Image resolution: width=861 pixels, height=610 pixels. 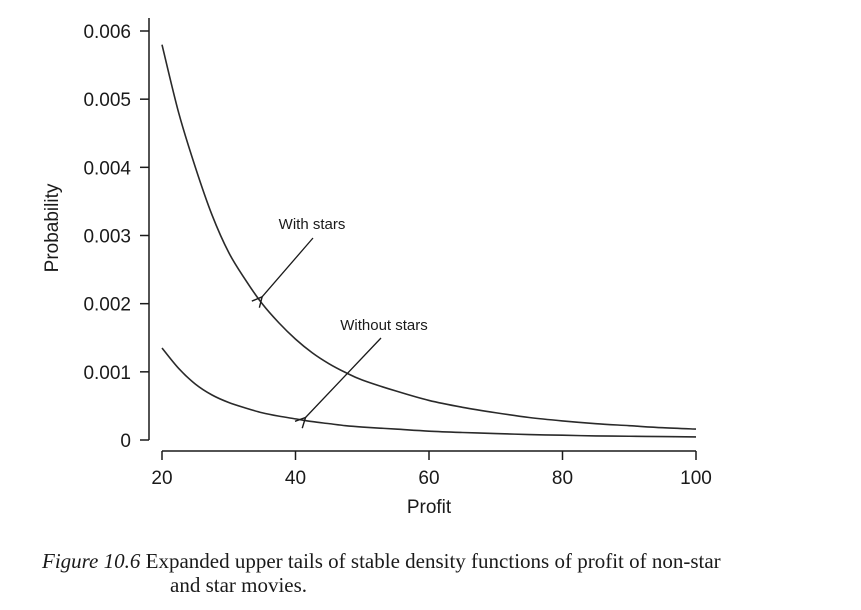 I want to click on x-tick-label: 40, so click(x=295, y=478).